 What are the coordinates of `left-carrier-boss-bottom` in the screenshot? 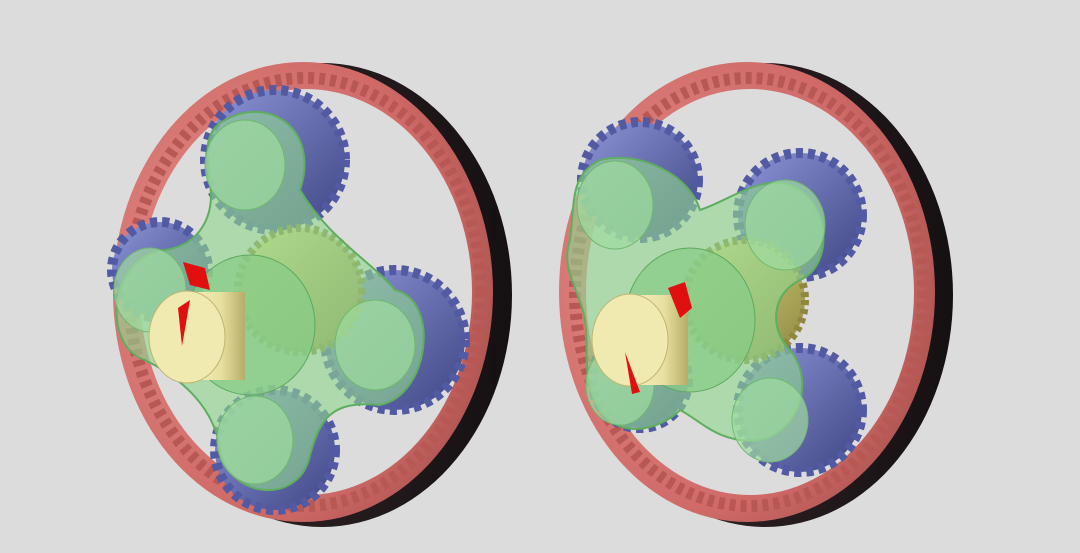 It's located at (255, 440).